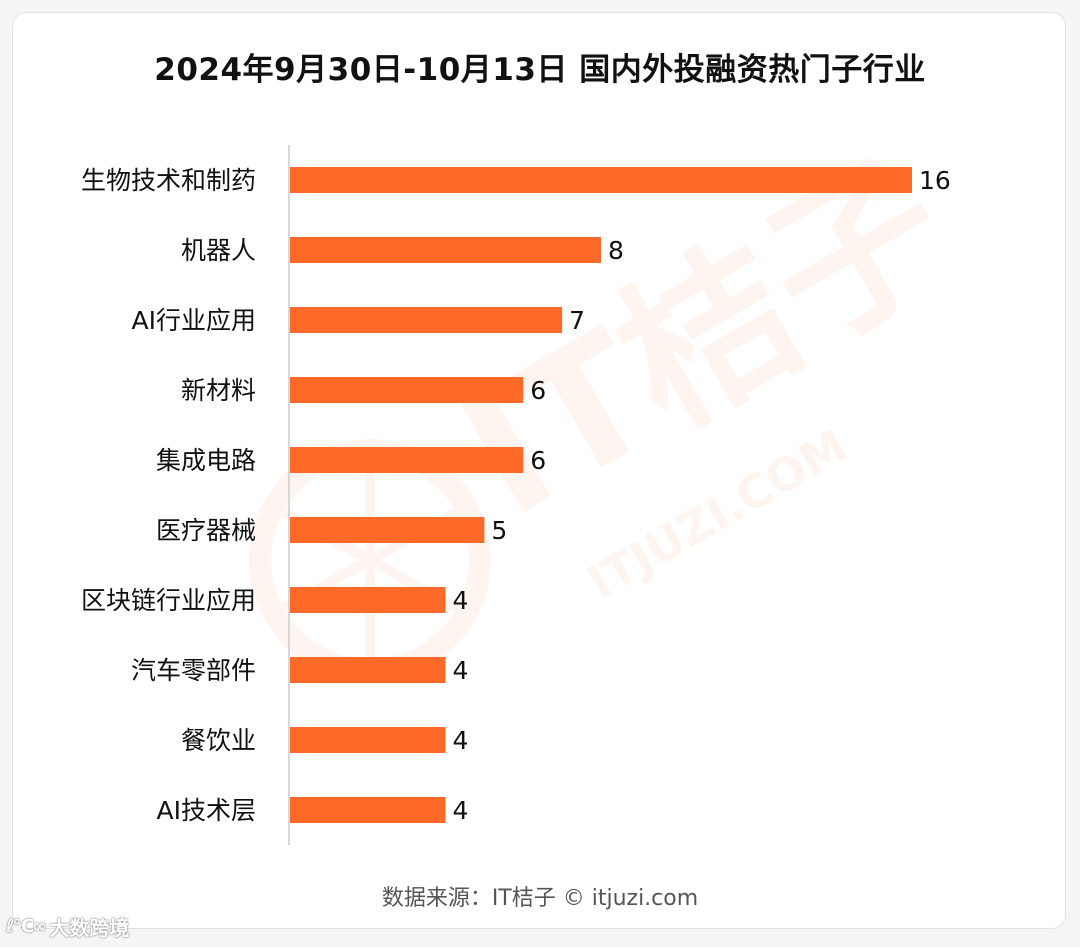 Image resolution: width=1080 pixels, height=947 pixels. Describe the element at coordinates (540, 70) in the screenshot. I see `chart-title: 2024年9月30日-10月13日 国内外投融资热门子行业` at that location.